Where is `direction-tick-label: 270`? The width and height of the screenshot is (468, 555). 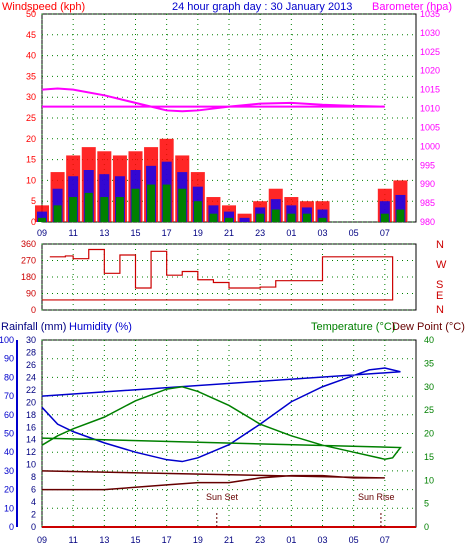
direction-tick-label: 270 is located at coordinates (28, 261).